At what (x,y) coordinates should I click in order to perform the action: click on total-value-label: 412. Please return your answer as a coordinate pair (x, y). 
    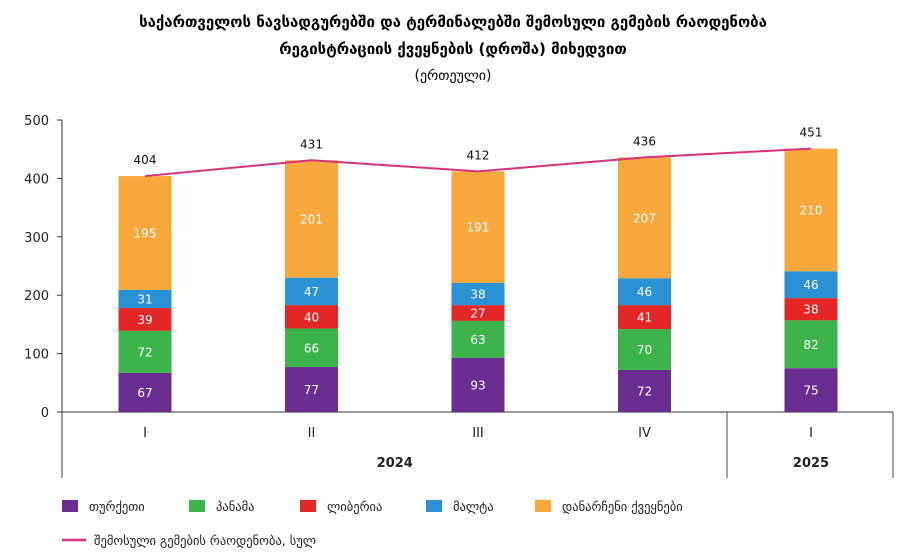
    Looking at the image, I should click on (478, 155).